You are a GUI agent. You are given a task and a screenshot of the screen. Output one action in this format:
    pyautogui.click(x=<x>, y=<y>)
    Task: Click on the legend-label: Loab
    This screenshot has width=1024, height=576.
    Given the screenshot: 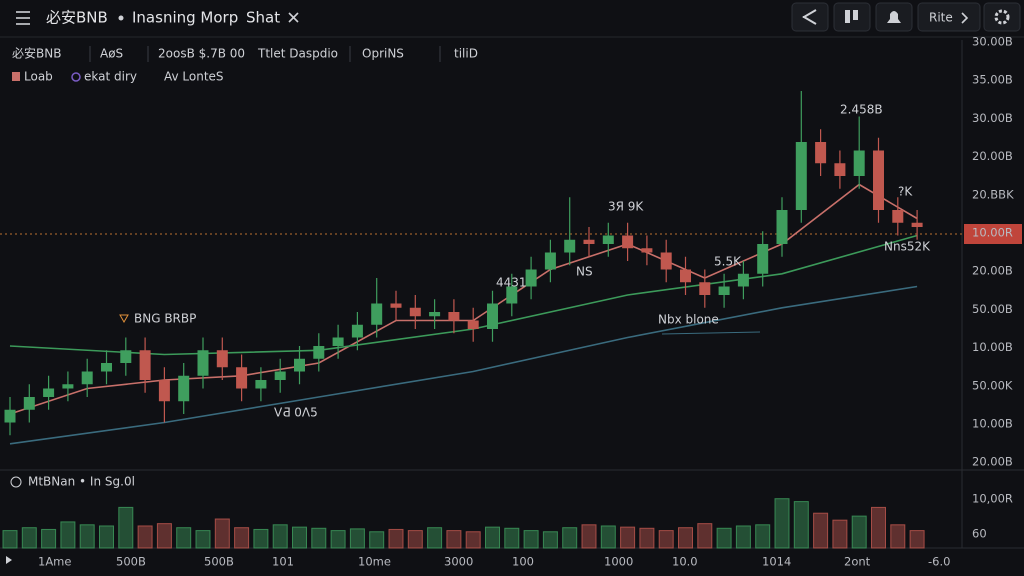 What is the action you would take?
    pyautogui.click(x=38, y=77)
    